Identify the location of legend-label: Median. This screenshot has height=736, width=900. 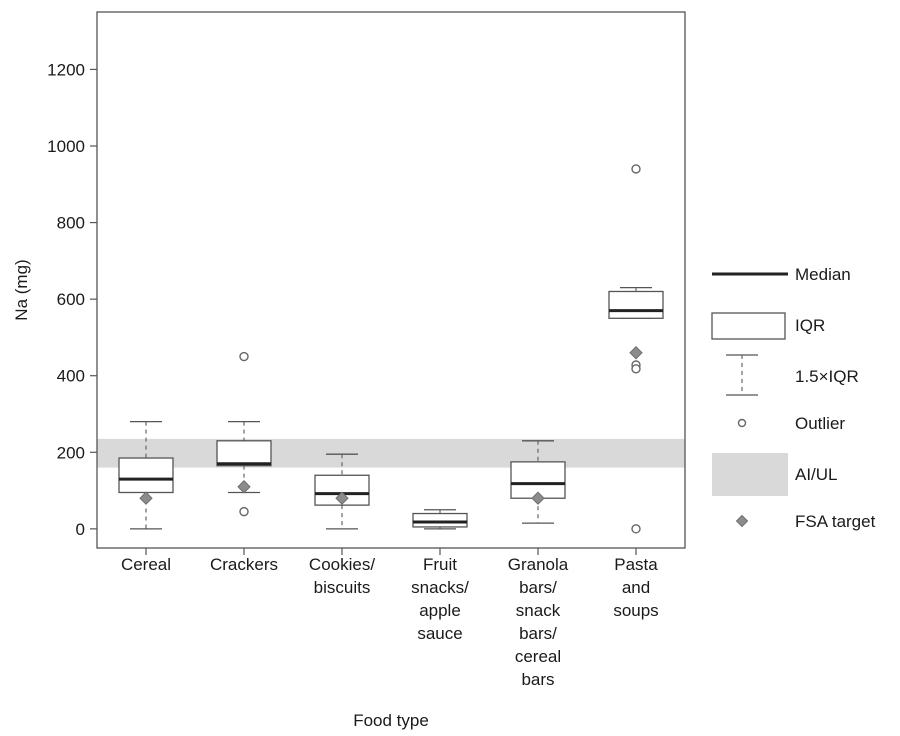
(823, 274).